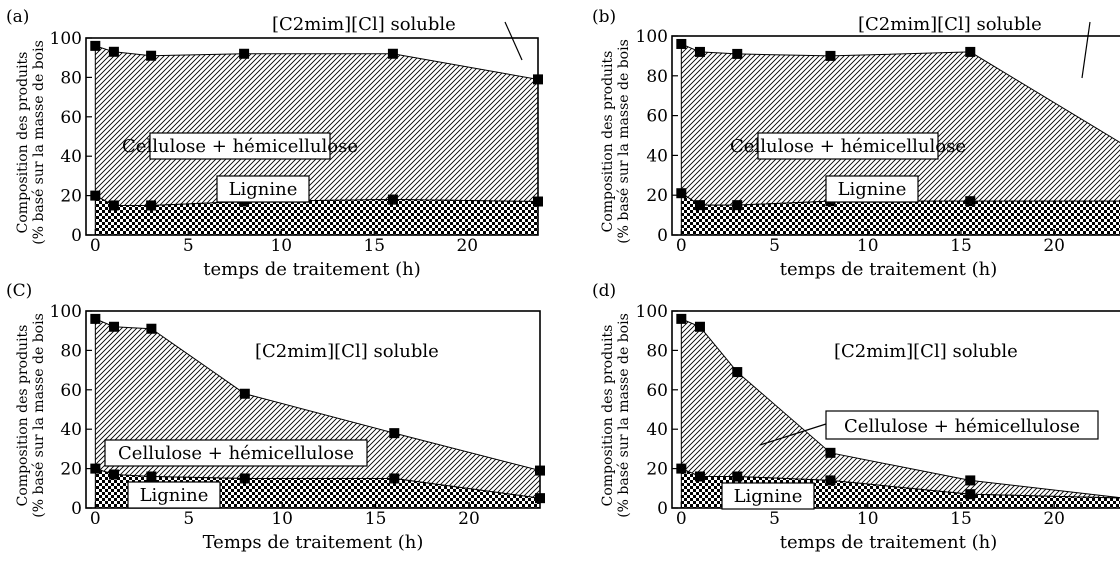  Describe the element at coordinates (17, 17) in the screenshot. I see `panel-label: (a)` at that location.